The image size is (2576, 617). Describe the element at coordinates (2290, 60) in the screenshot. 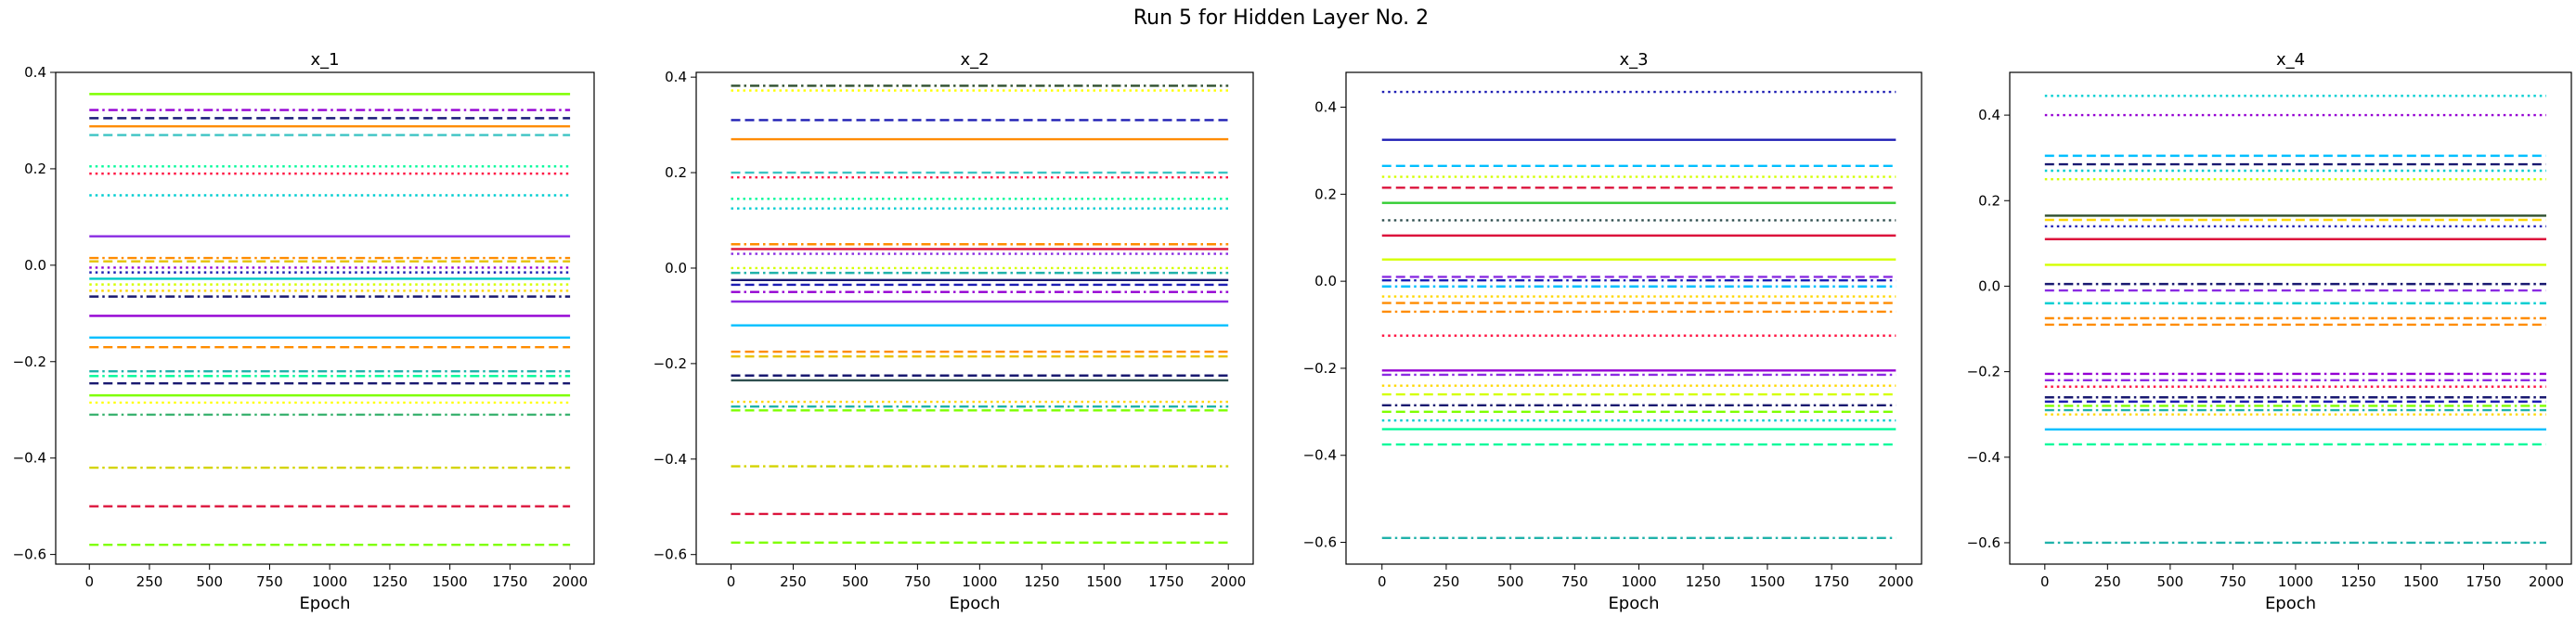

I see `subplot-title: x_4` at that location.